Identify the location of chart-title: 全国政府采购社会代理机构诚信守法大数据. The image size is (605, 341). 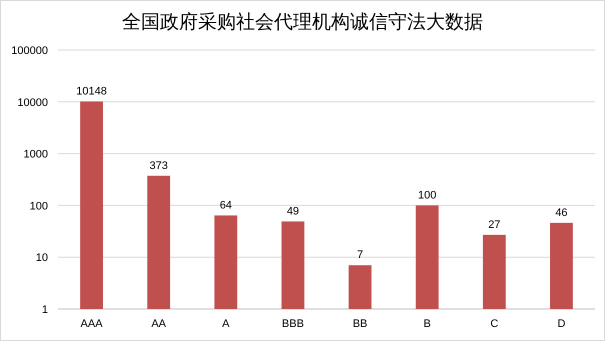
(302, 22).